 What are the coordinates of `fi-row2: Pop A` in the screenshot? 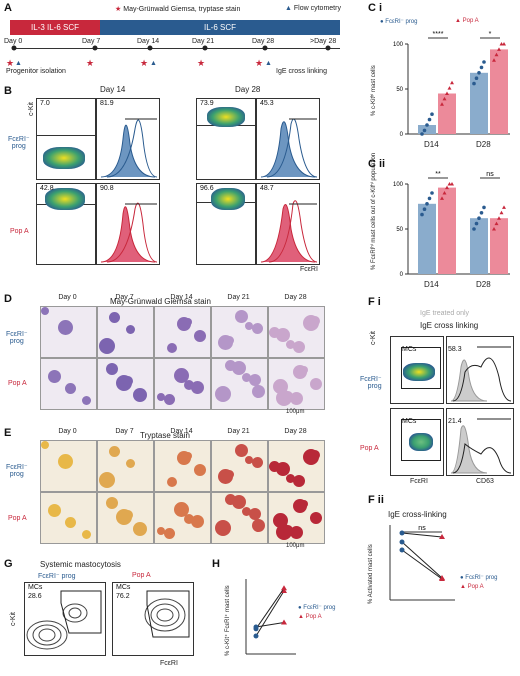 It's located at (369, 448).